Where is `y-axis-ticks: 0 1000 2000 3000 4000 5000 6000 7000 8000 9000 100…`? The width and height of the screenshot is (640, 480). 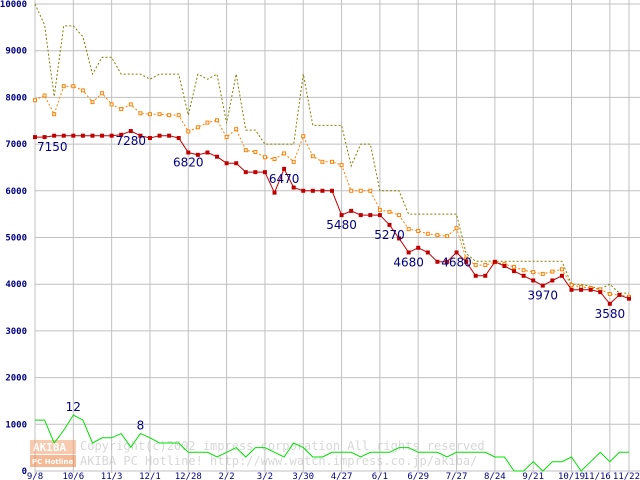
y-axis-ticks: 0 1000 2000 3000 4000 5000 6000 7000 8000 9000 100… is located at coordinates (13, 238).